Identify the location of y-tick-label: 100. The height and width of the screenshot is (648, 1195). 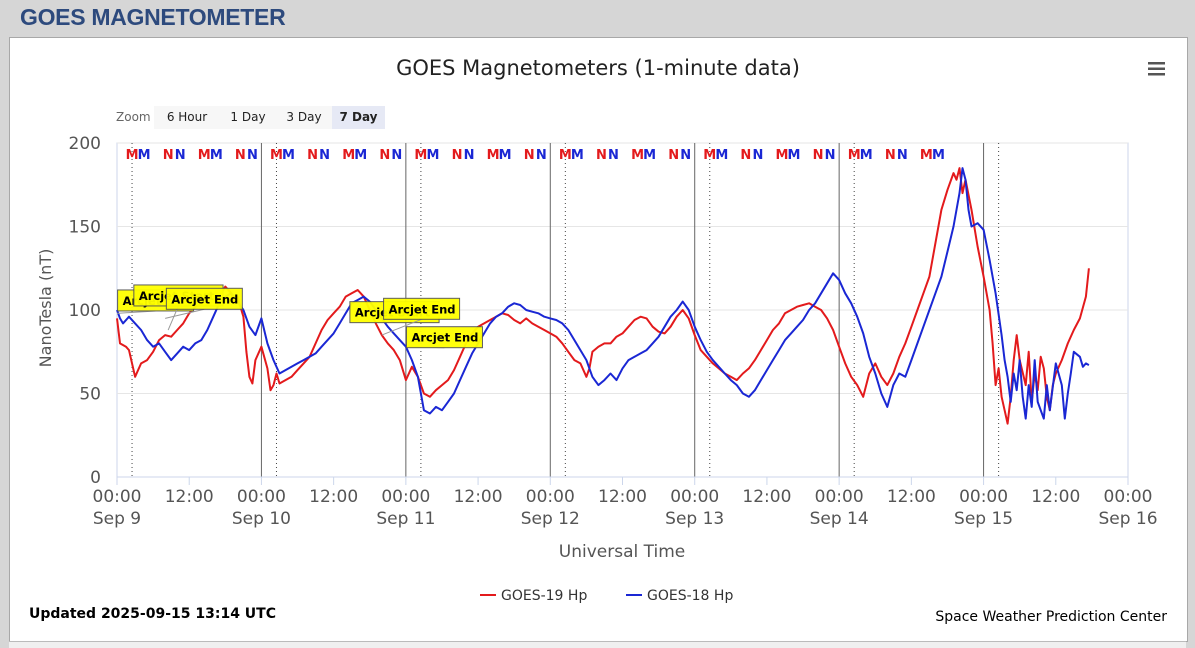
(85, 311).